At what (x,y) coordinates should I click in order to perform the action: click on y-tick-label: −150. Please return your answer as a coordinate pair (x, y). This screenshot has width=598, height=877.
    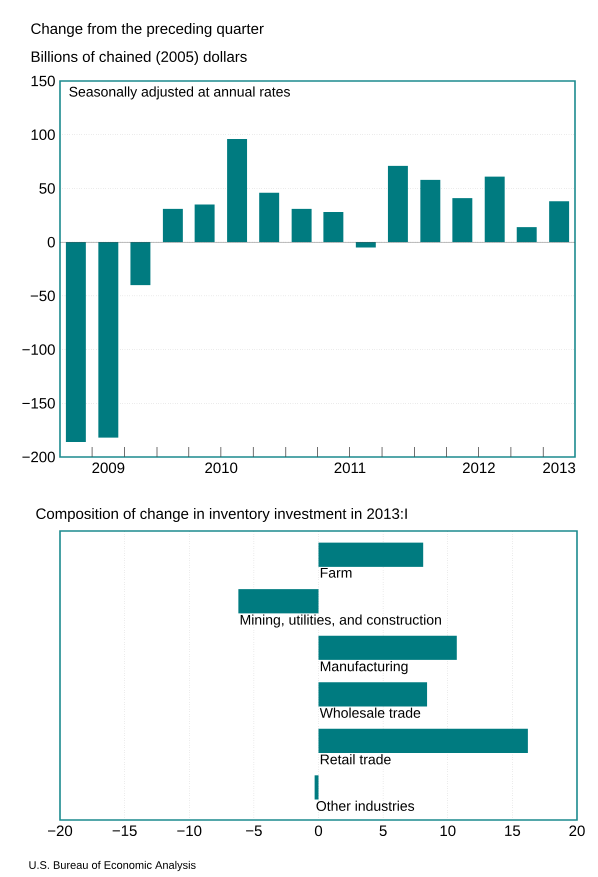
    Looking at the image, I should click on (38, 403).